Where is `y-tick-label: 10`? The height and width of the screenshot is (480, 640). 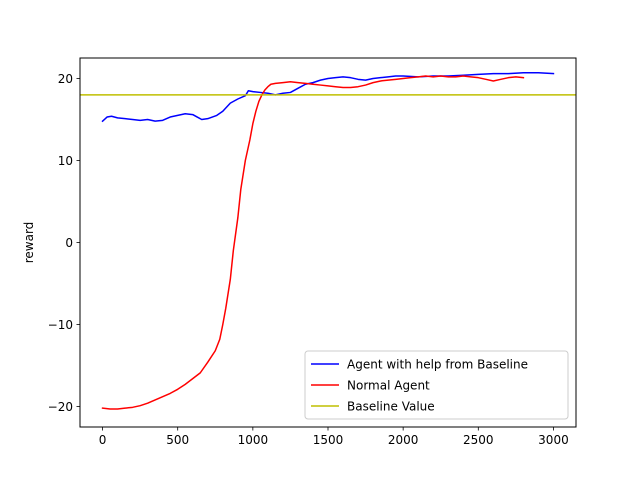
y-tick-label: 10 is located at coordinates (65, 161).